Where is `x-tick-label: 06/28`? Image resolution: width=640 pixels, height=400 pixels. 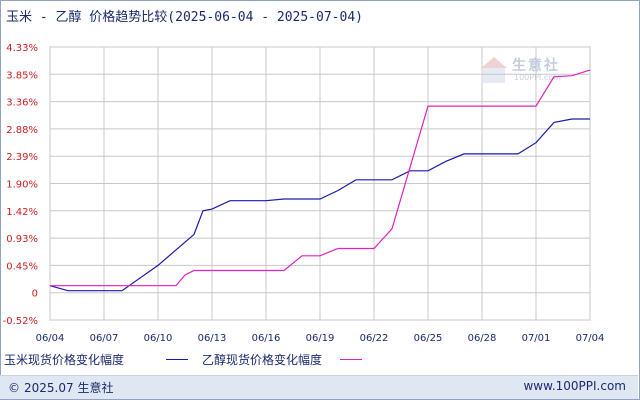 x-tick-label: 06/28 is located at coordinates (482, 338).